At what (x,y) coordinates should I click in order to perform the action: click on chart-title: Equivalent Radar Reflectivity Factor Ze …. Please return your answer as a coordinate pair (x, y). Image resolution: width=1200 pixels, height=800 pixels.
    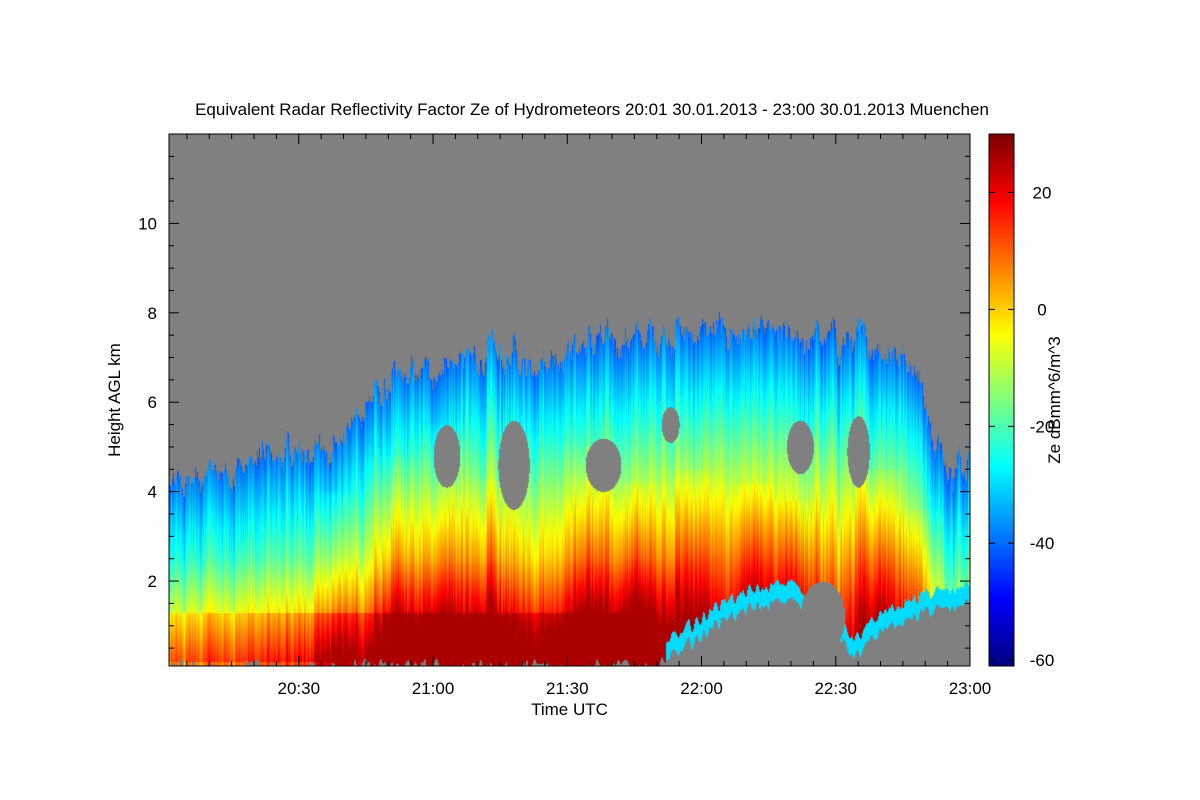
    Looking at the image, I should click on (592, 109).